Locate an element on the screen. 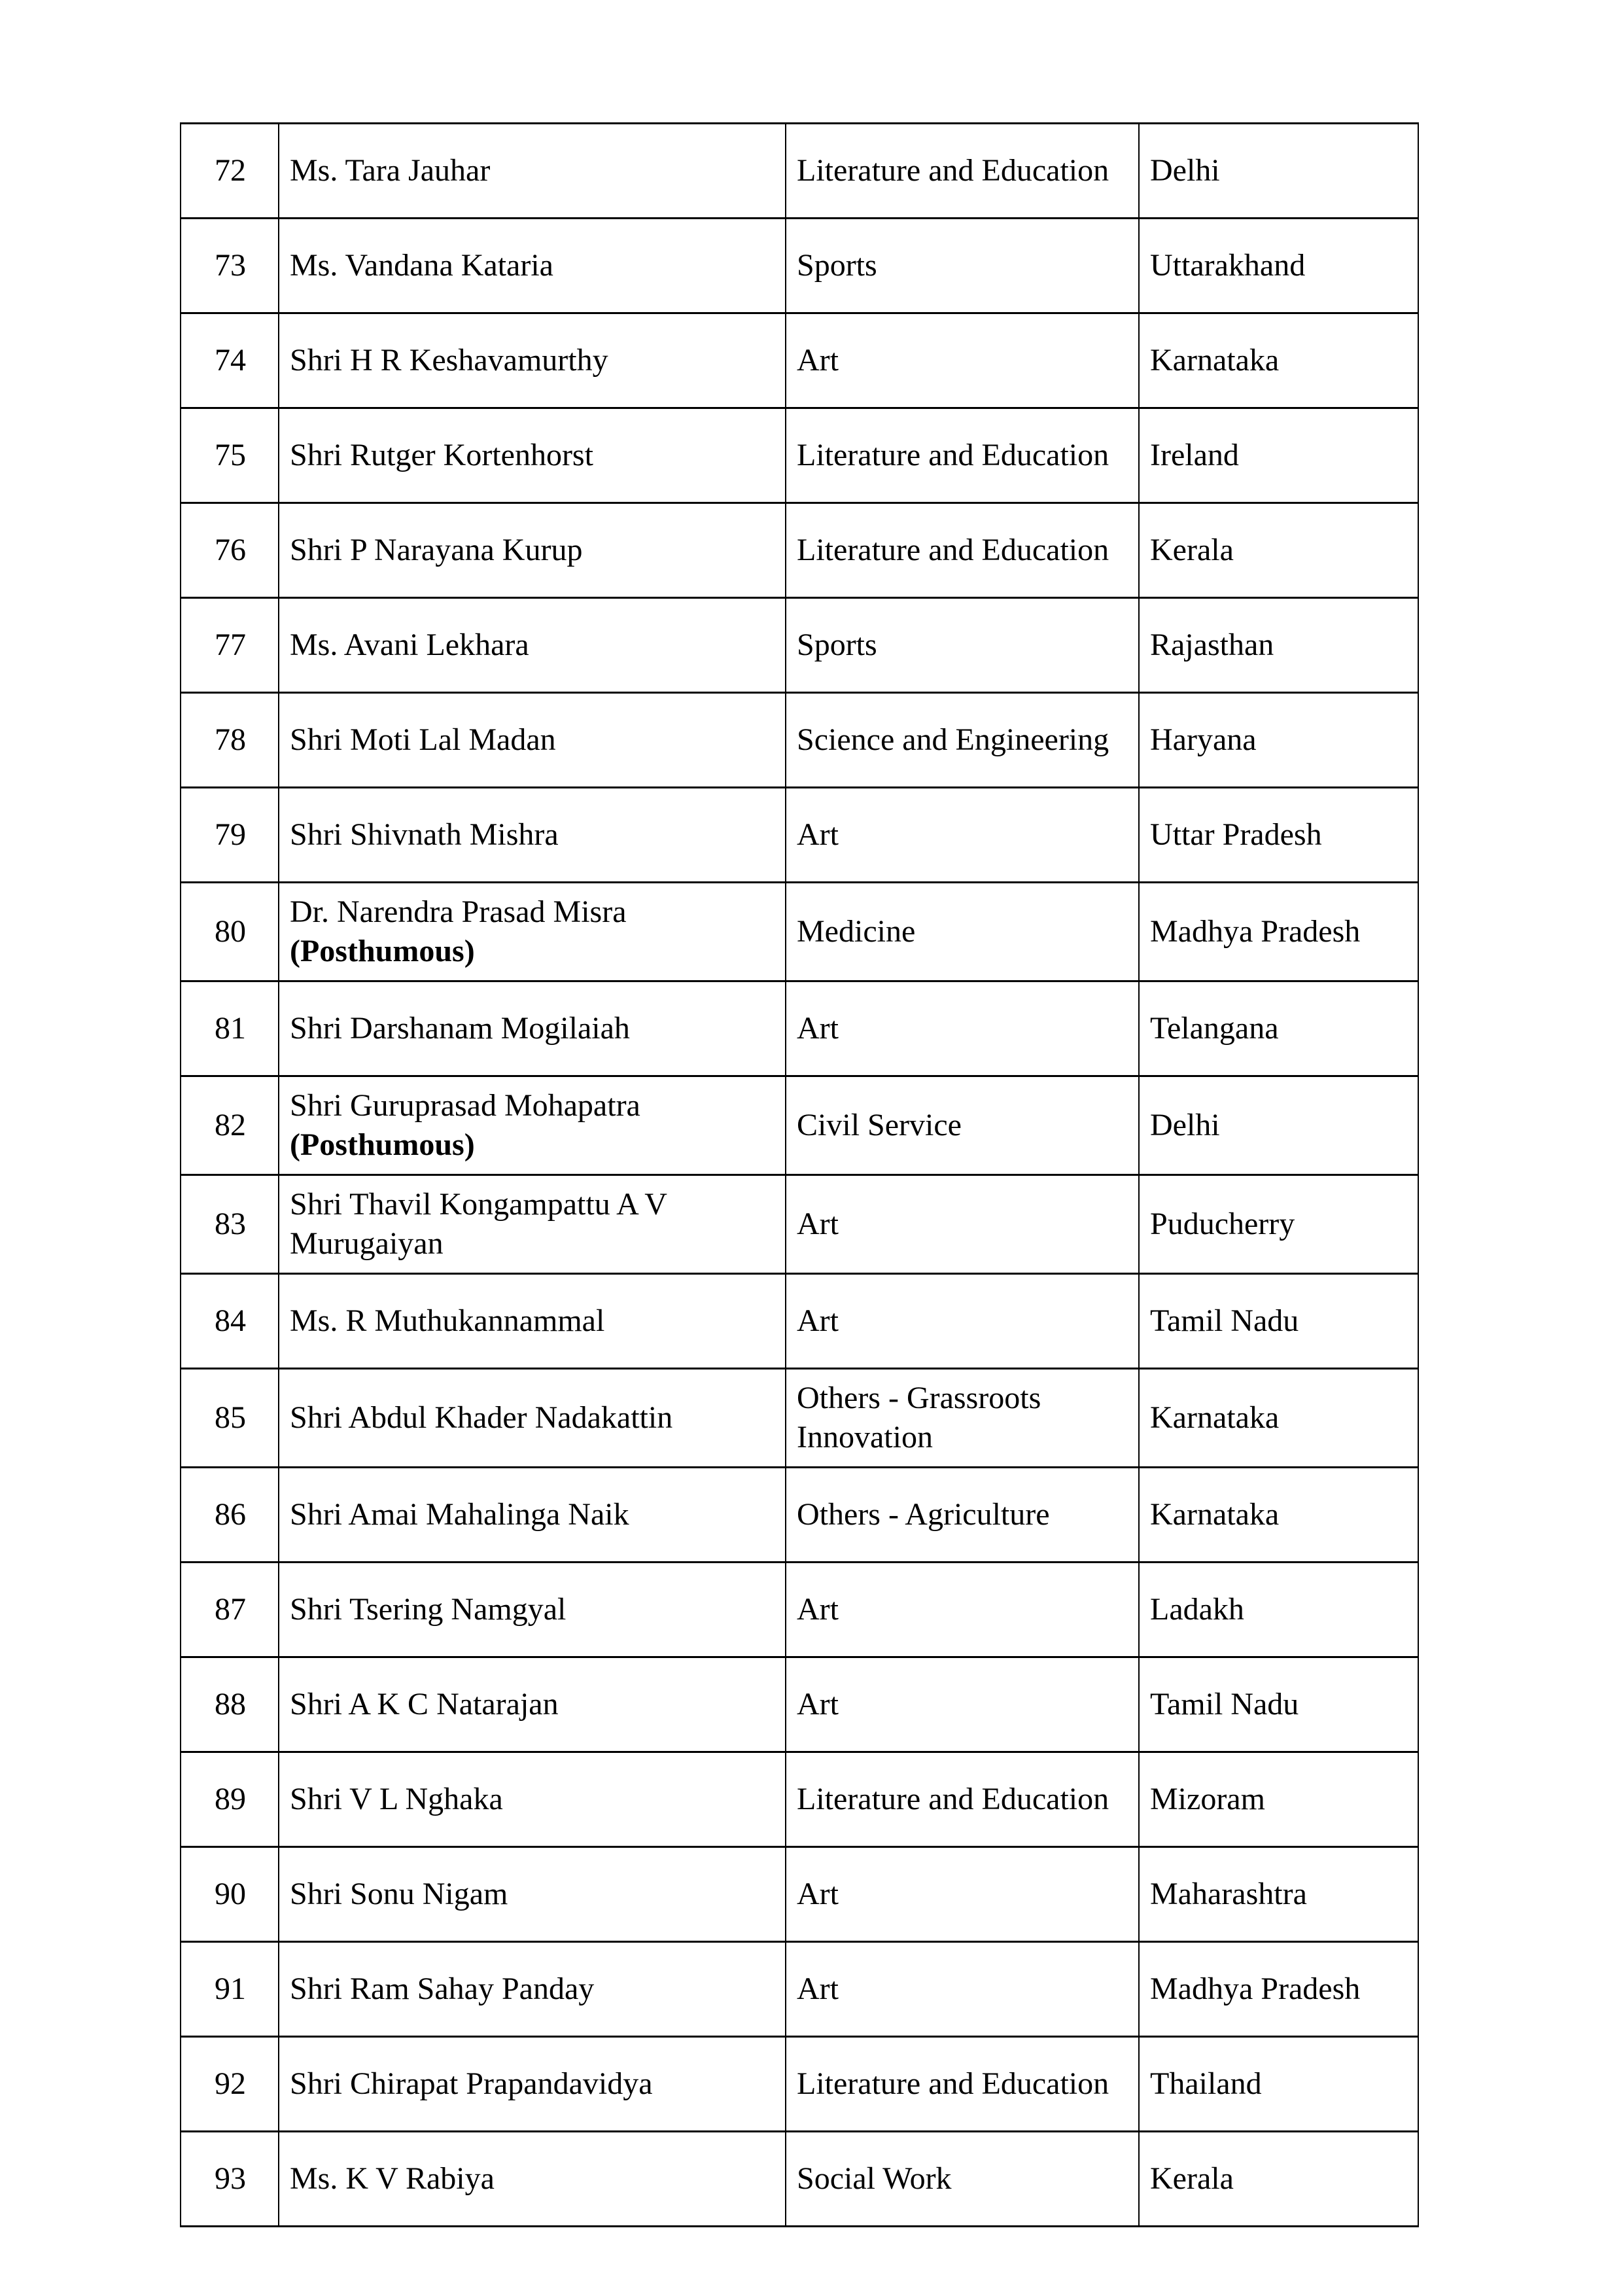 This screenshot has height=2296, width=1623. awardee-name-cell: Ms. Avani Lekhara is located at coordinates (532, 646).